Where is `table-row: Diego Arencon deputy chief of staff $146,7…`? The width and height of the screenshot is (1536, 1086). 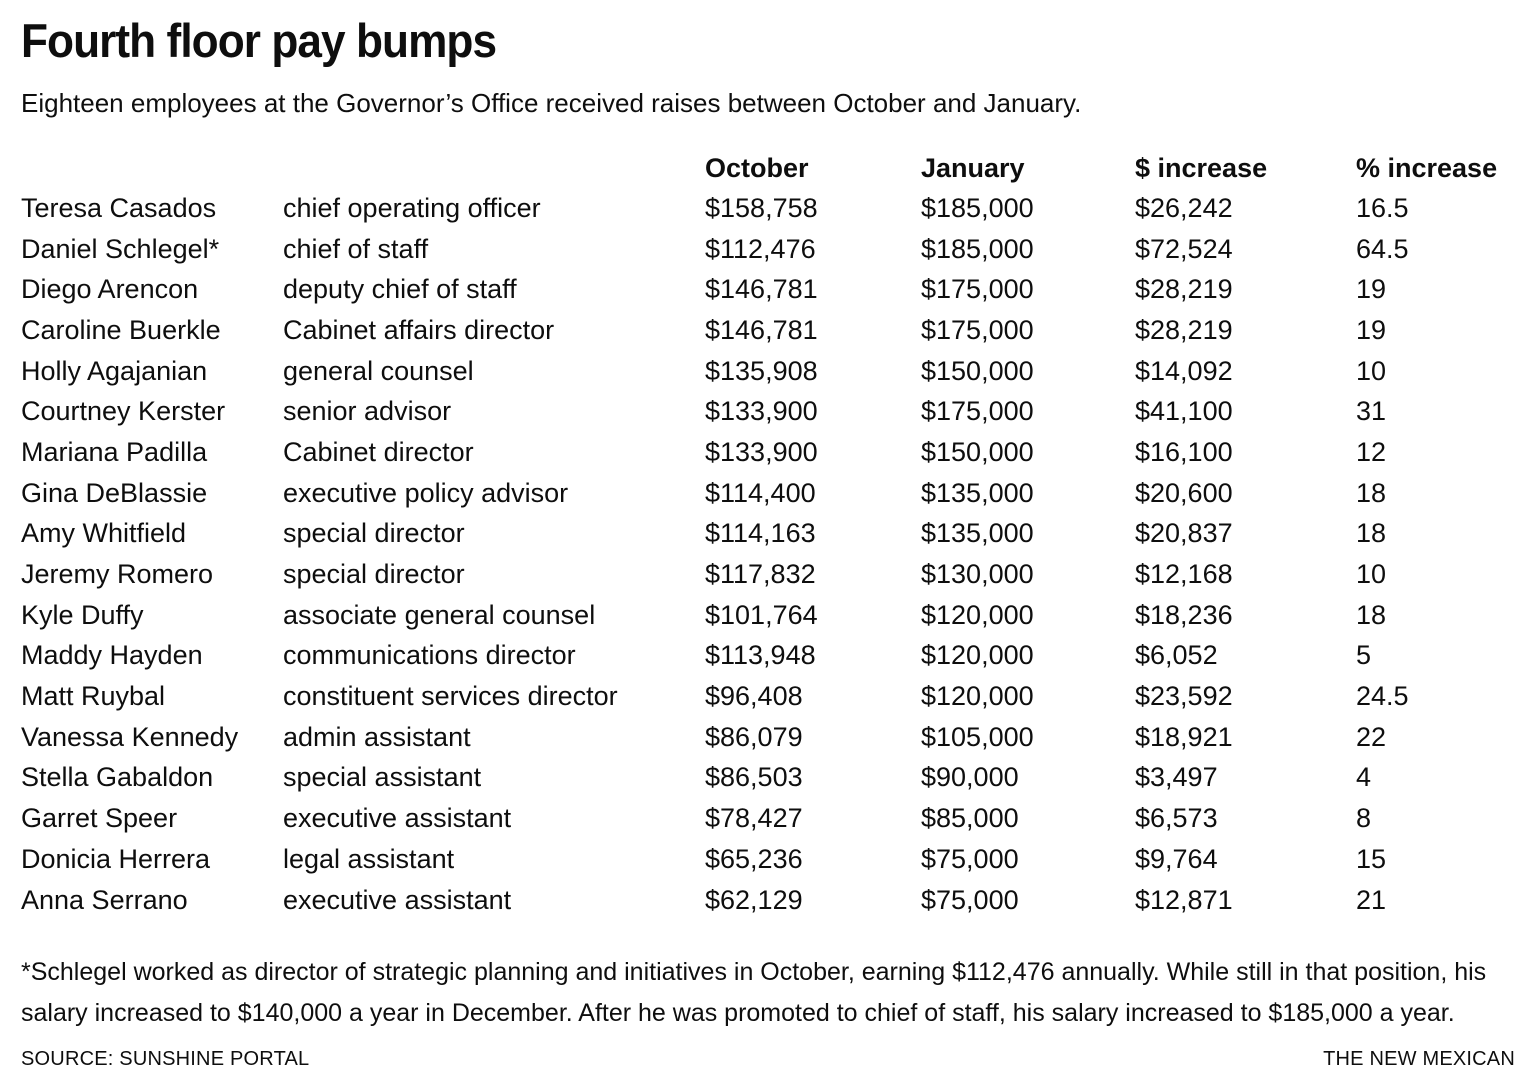 table-row: Diego Arencon deputy chief of staff $146,7… is located at coordinates (768, 289).